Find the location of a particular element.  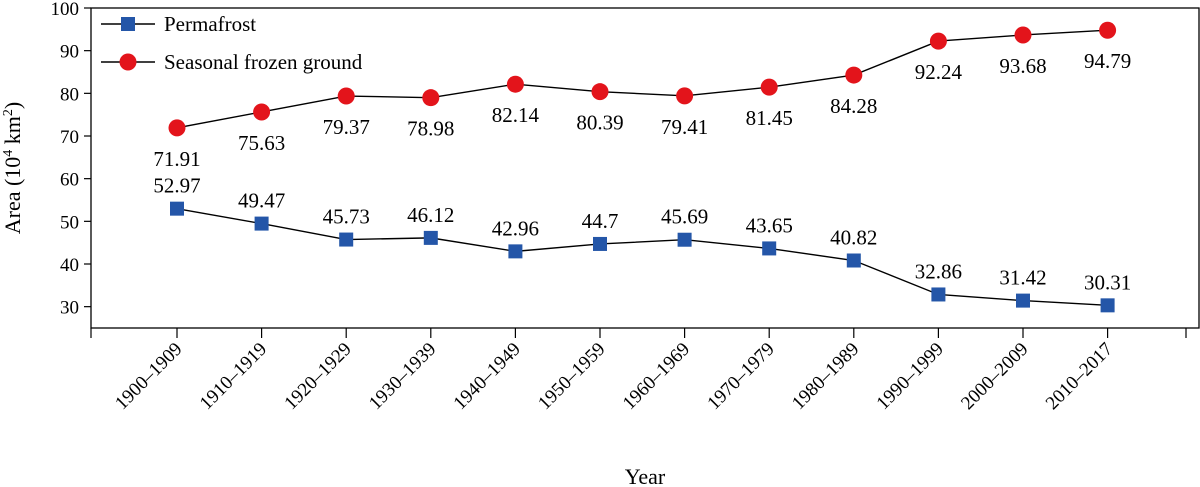

x-tick-label: 1970–1979 is located at coordinates (740, 376).